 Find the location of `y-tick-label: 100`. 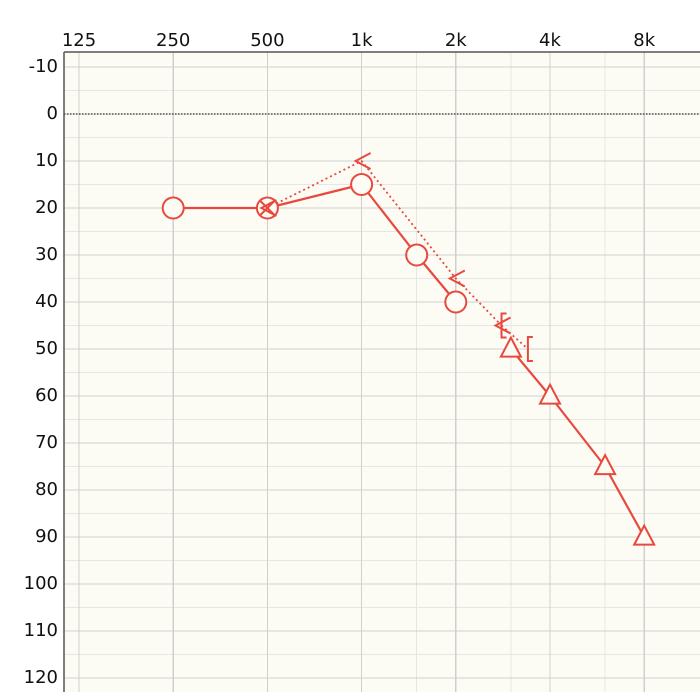

y-tick-label: 100 is located at coordinates (41, 583).